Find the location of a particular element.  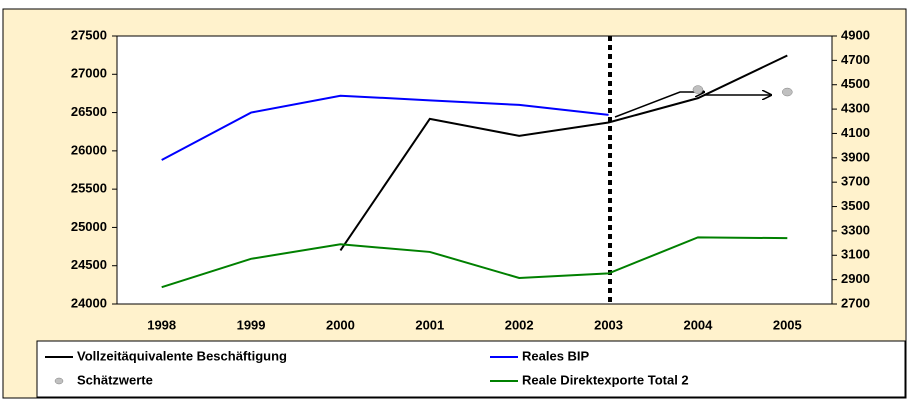

y2-tick-label: 3300 is located at coordinates (855, 229).